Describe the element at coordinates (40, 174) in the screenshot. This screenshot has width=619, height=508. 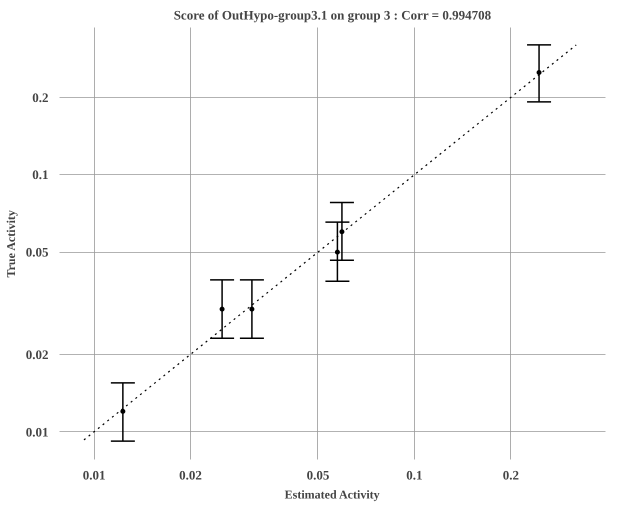
I see `y-tick-label: 0.1` at that location.